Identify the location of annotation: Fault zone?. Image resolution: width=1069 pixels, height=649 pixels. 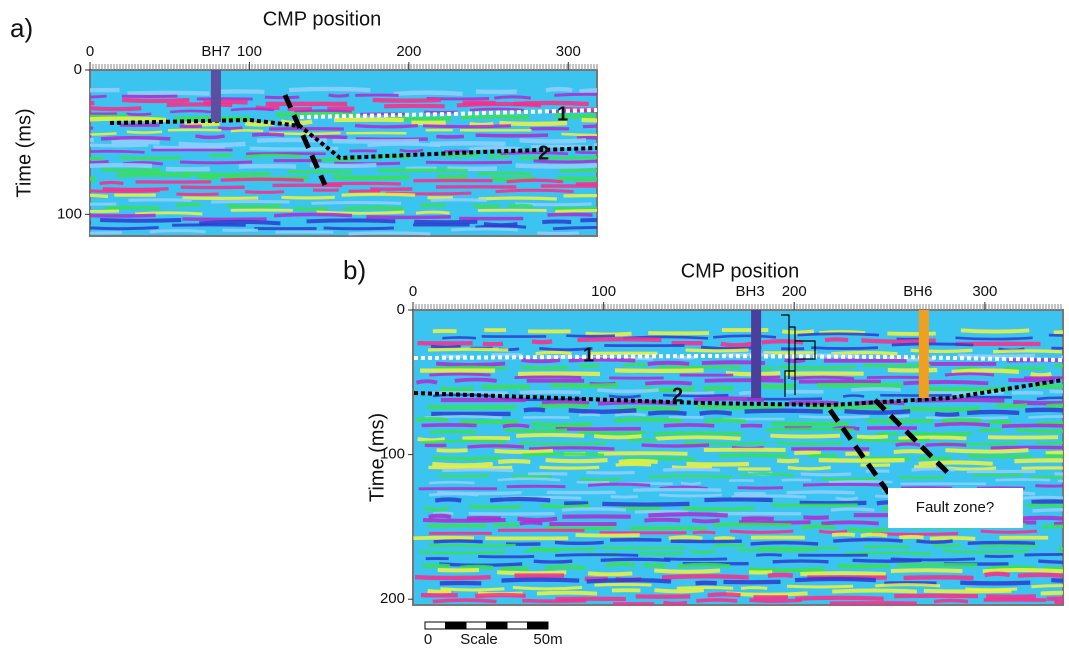
(955, 507).